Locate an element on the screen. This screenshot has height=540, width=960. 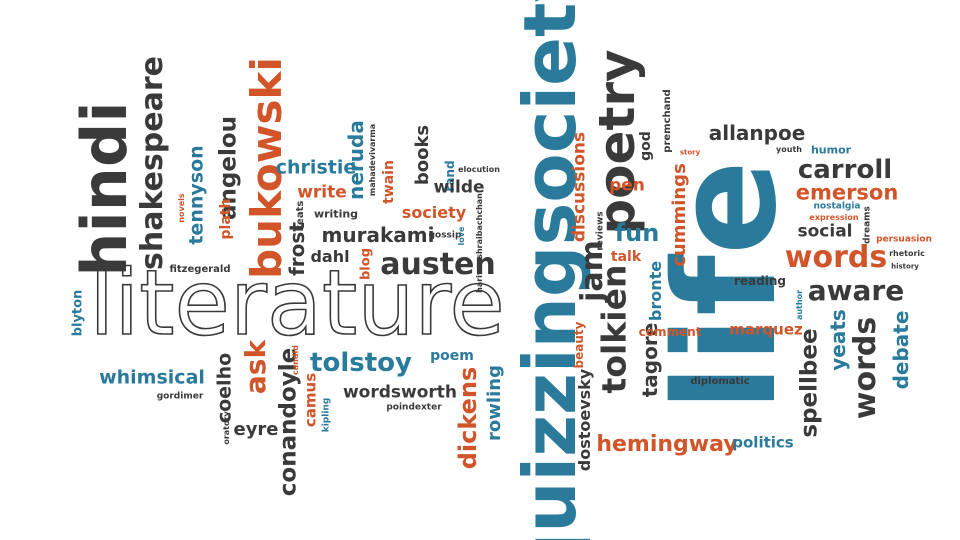
word-tolkien: tolkien is located at coordinates (614, 329).